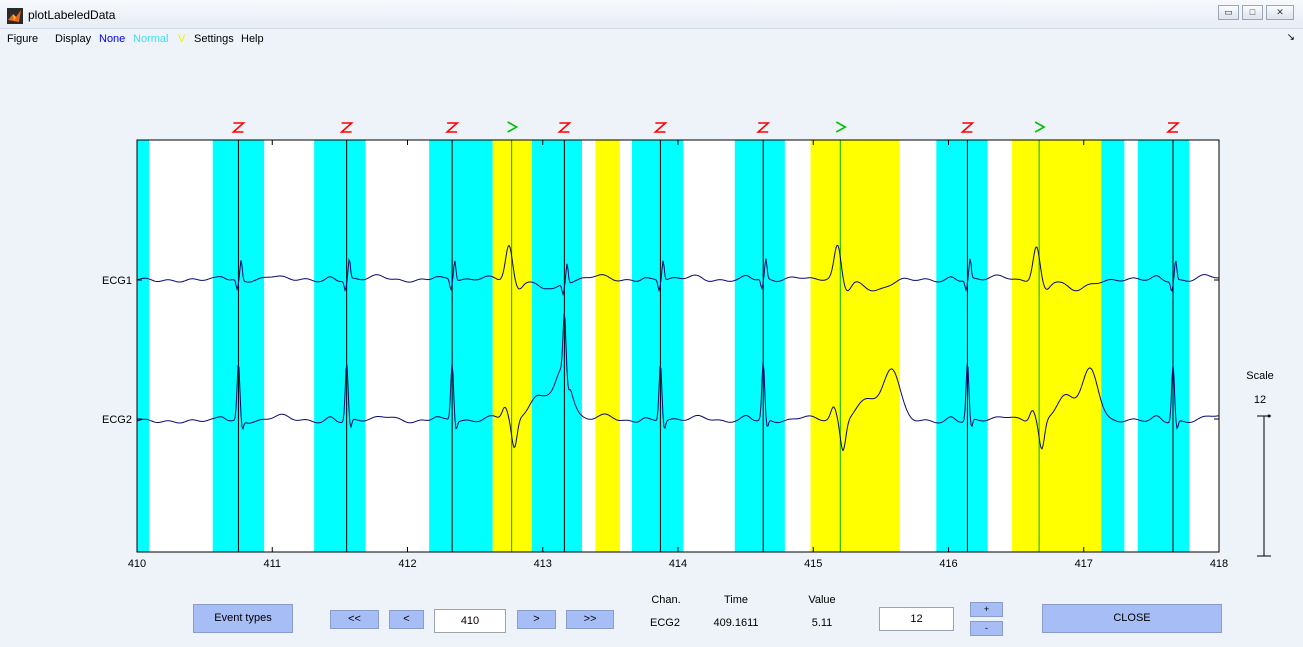 This screenshot has width=1303, height=647. I want to click on channel-label-ecg2: ECG2, so click(117, 420).